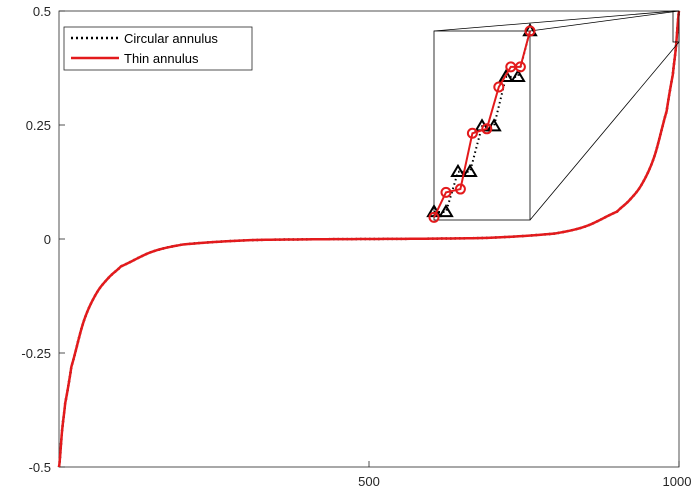  What do you see at coordinates (161, 58) in the screenshot?
I see `legend-label-thin-annulus: Thin annulus` at bounding box center [161, 58].